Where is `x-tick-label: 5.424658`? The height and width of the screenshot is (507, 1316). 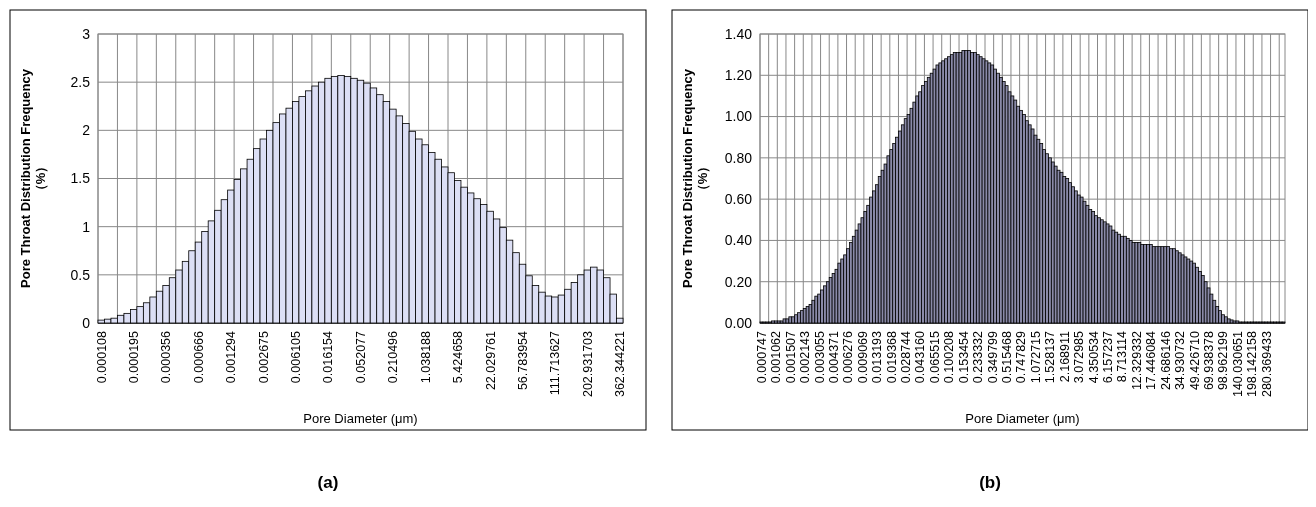
x-tick-label: 5.424658 is located at coordinates (458, 357).